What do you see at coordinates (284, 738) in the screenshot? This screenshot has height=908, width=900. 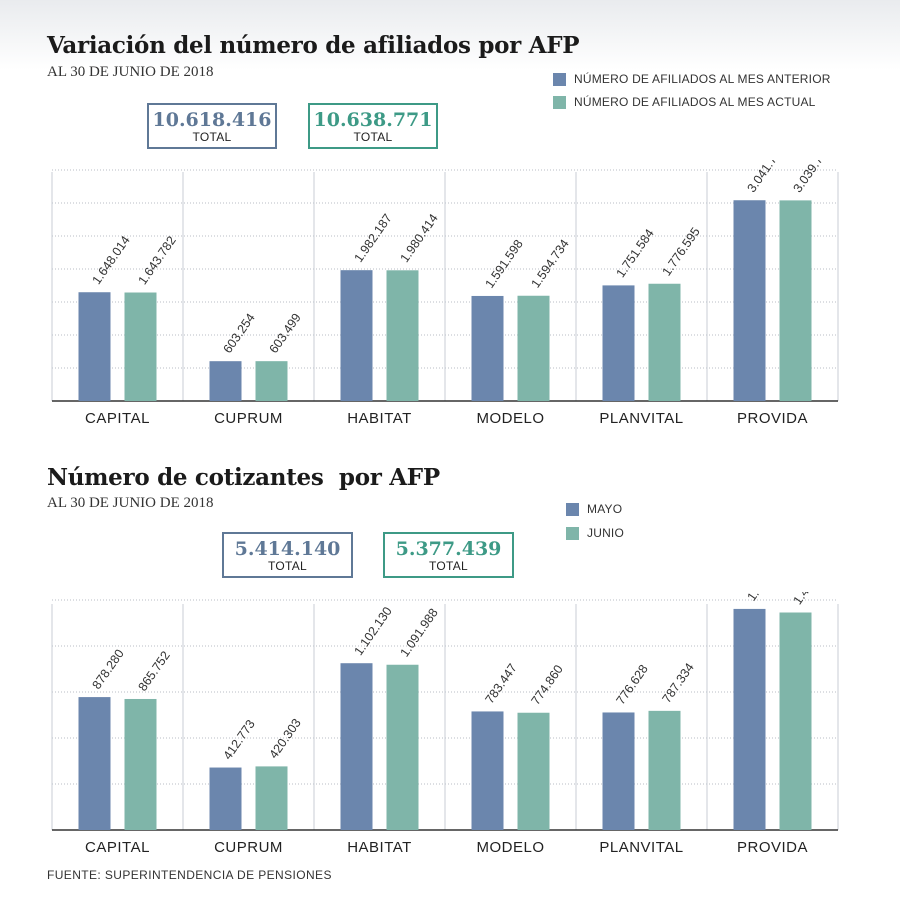 I see `bar-value-label: 420.303` at bounding box center [284, 738].